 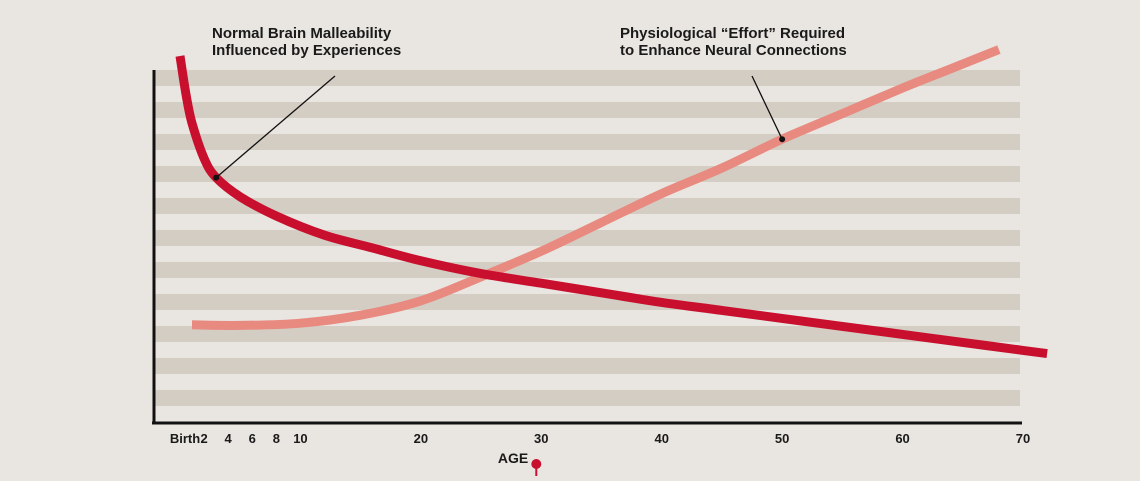 I want to click on x-tick-label: Birth, so click(x=185, y=438).